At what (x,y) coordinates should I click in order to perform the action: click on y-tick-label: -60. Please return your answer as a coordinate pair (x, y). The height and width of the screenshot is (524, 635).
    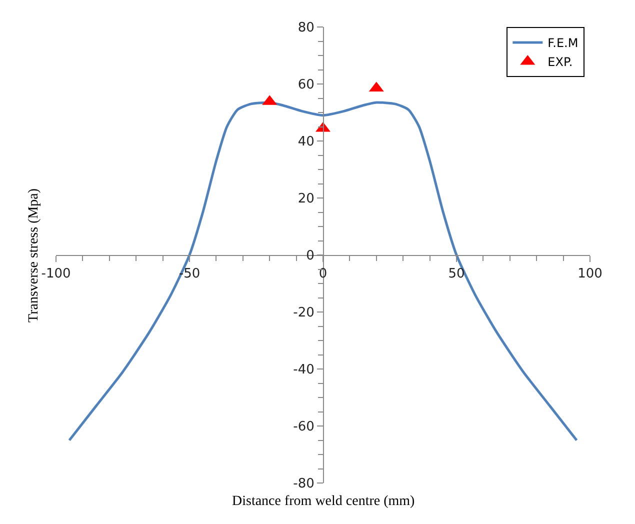
    Looking at the image, I should click on (303, 427).